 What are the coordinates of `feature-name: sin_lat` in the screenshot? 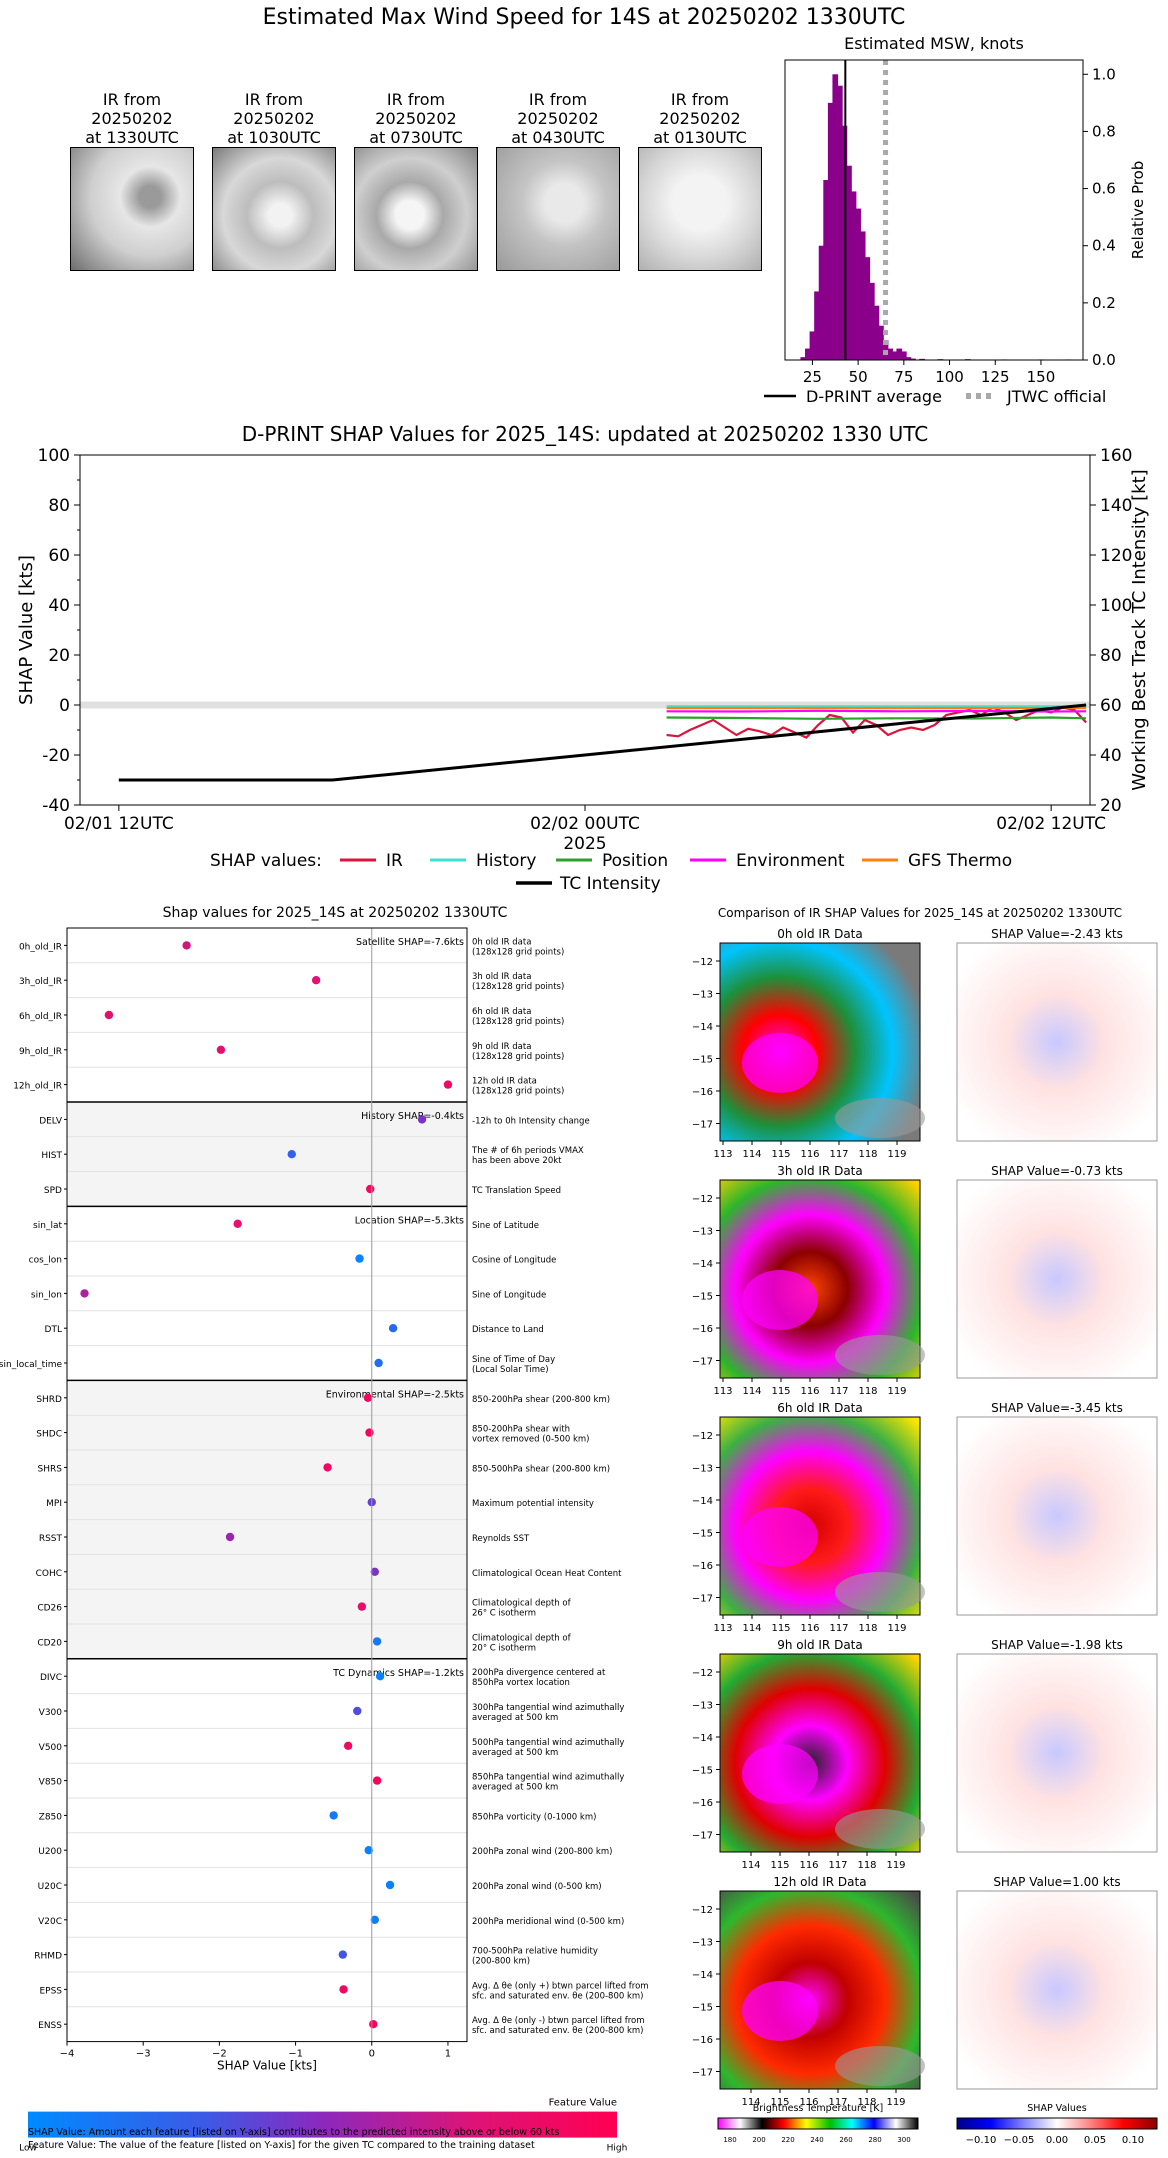 It's located at (47, 1226).